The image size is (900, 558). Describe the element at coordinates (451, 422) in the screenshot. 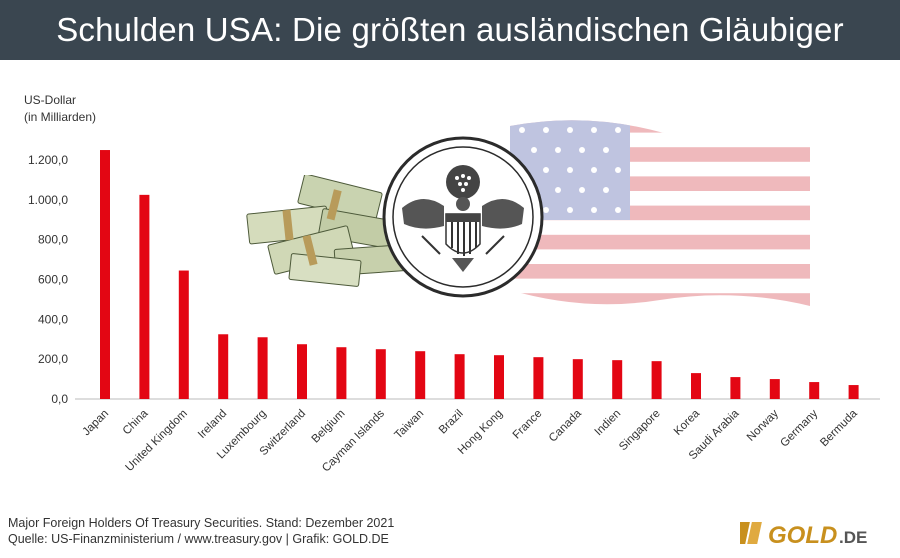

I see `x-tick-label: Brazil` at that location.